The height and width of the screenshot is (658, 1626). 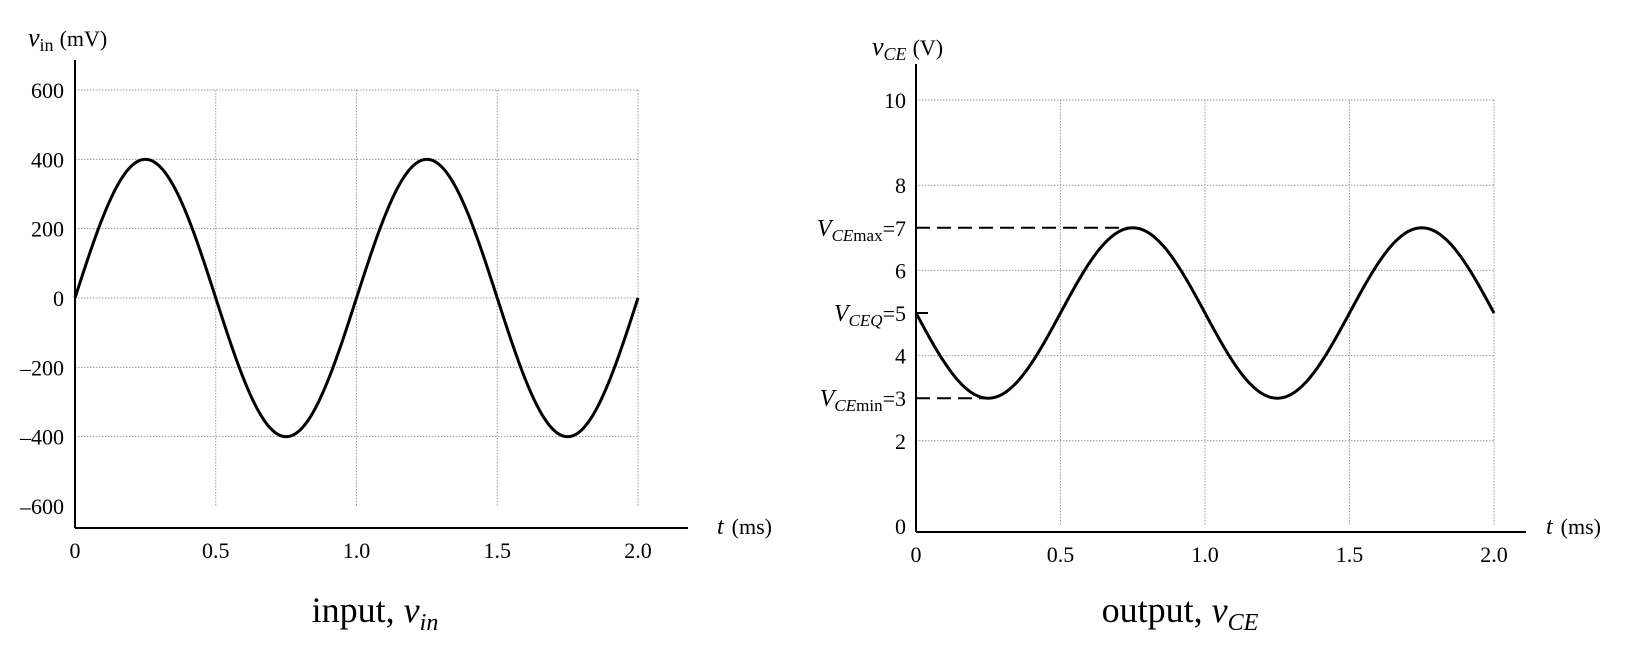 What do you see at coordinates (870, 315) in the screenshot?
I see `output-annotation-label-1: VCEQ=5` at bounding box center [870, 315].